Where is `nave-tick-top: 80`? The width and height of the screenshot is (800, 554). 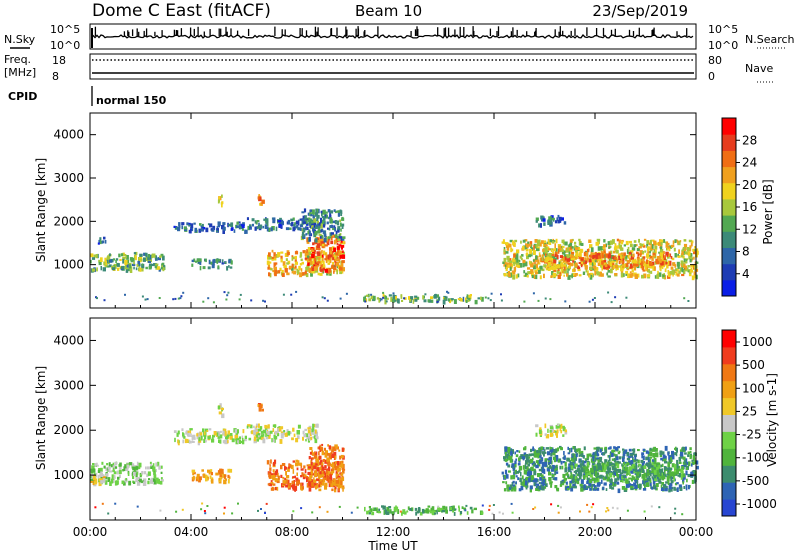 nave-tick-top: 80 is located at coordinates (715, 60).